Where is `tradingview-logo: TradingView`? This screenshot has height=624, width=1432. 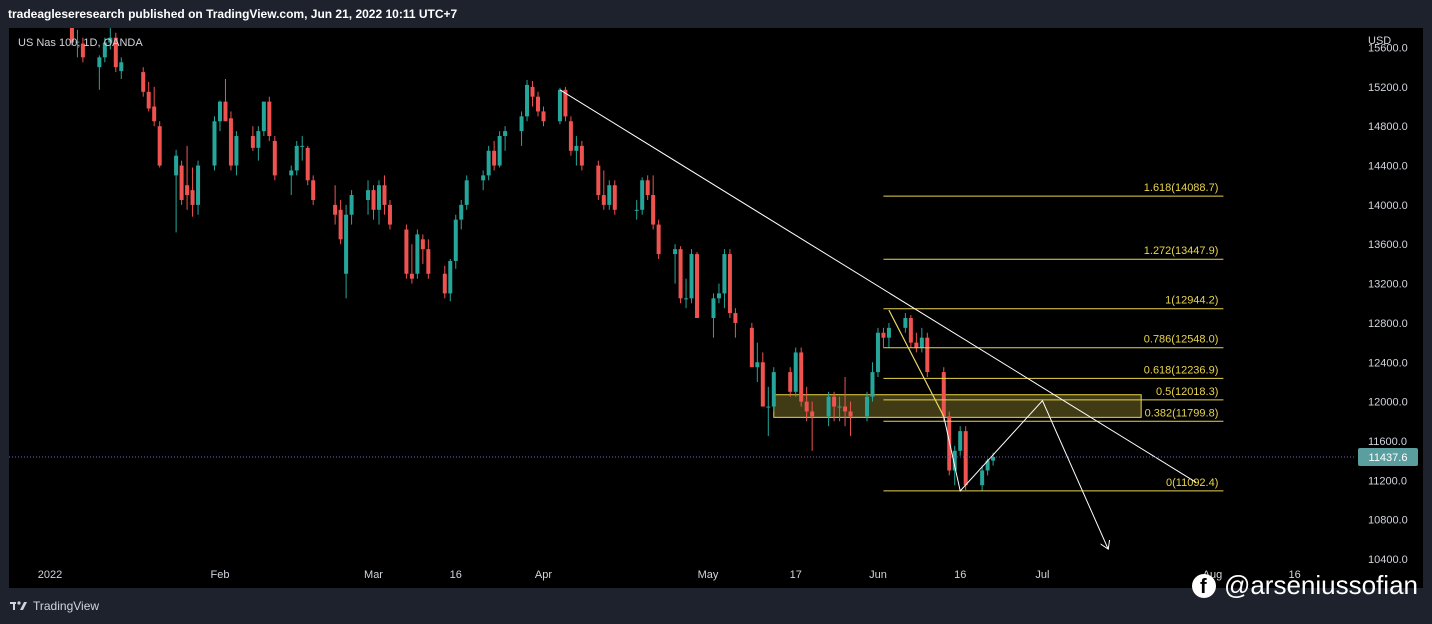
tradingview-logo: TradingView is located at coordinates (54, 606).